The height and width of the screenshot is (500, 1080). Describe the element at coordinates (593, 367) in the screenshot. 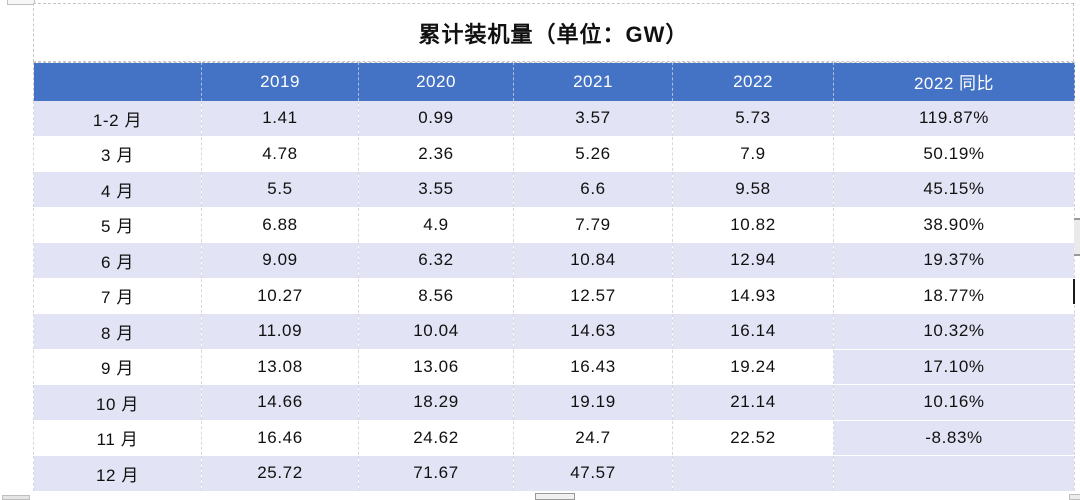

I see `value-cell: 16.43` at that location.